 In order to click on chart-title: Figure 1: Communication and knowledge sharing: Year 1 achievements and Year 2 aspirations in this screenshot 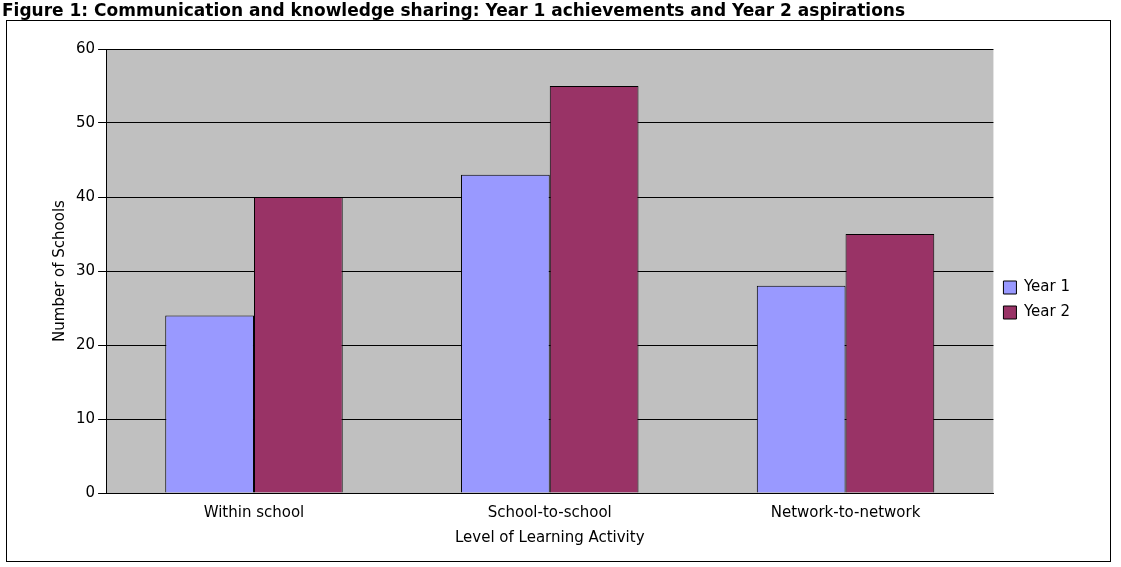, I will do `click(454, 10)`.